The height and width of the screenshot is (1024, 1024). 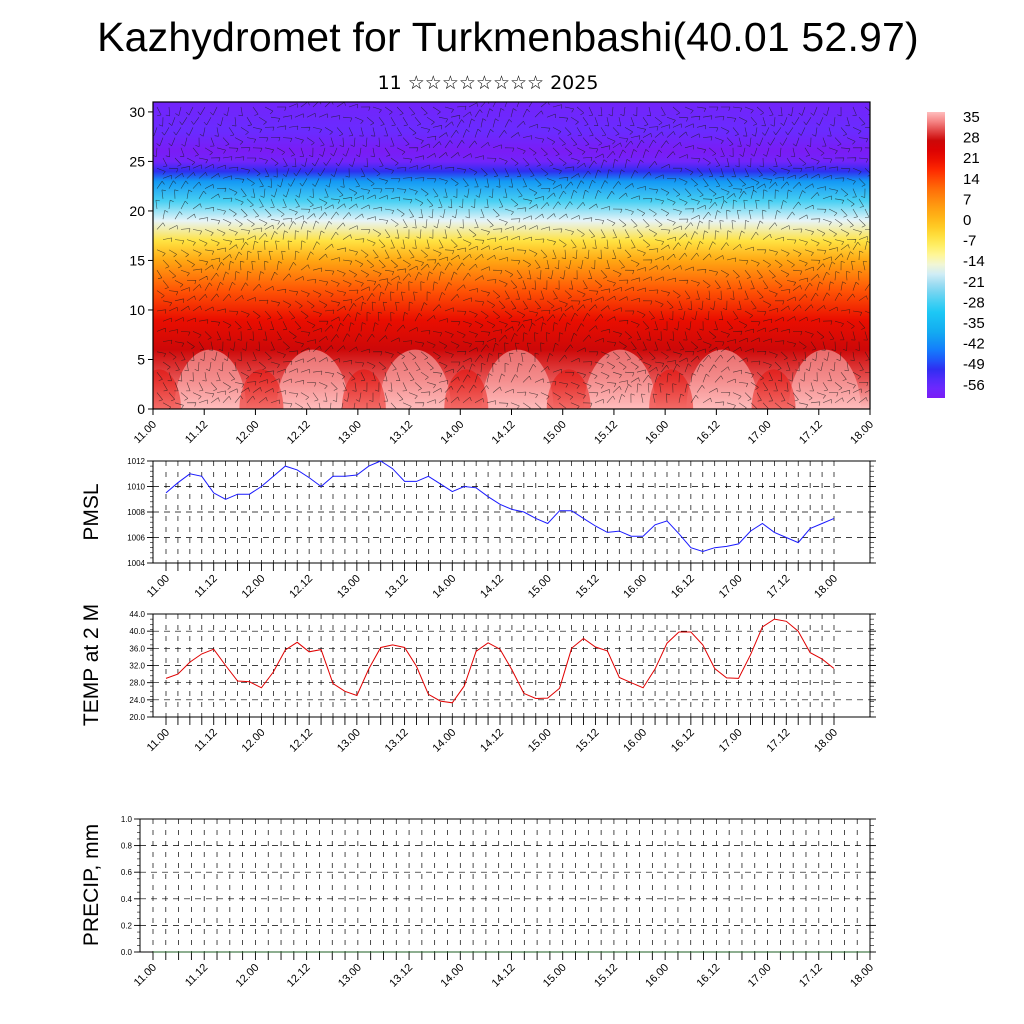 What do you see at coordinates (967, 220) in the screenshot?
I see `colorbar-label: 0` at bounding box center [967, 220].